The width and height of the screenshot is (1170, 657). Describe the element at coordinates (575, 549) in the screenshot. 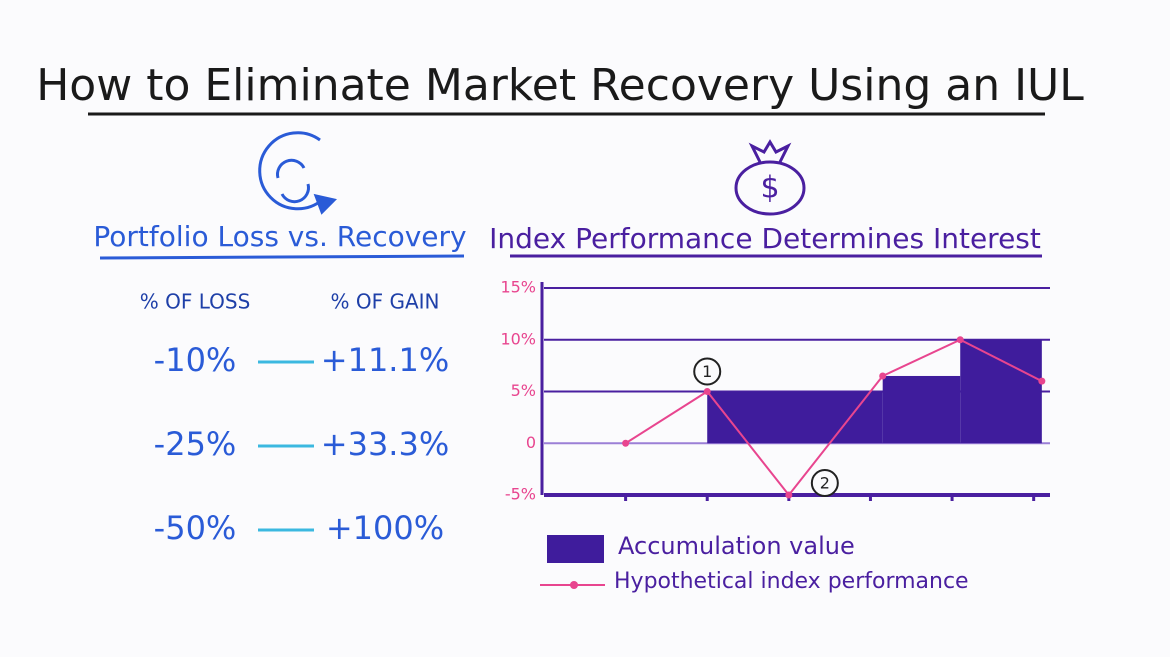

I see `legend-swatch` at that location.